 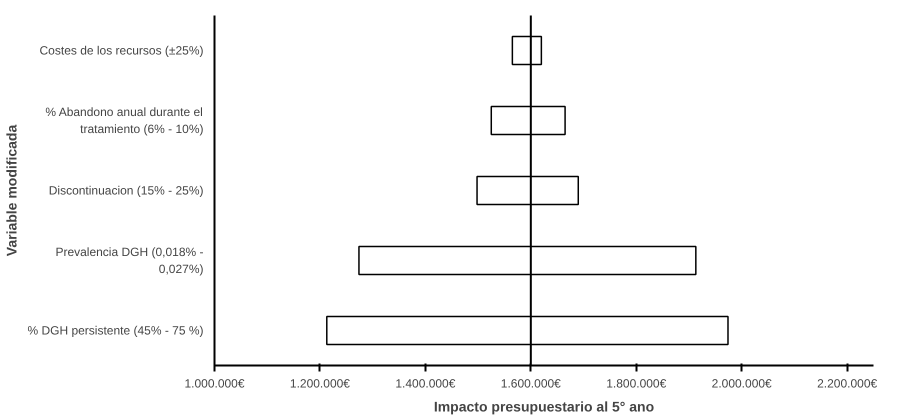 What do you see at coordinates (214, 383) in the screenshot?
I see `x-tick-label: 1.000.000€` at bounding box center [214, 383].